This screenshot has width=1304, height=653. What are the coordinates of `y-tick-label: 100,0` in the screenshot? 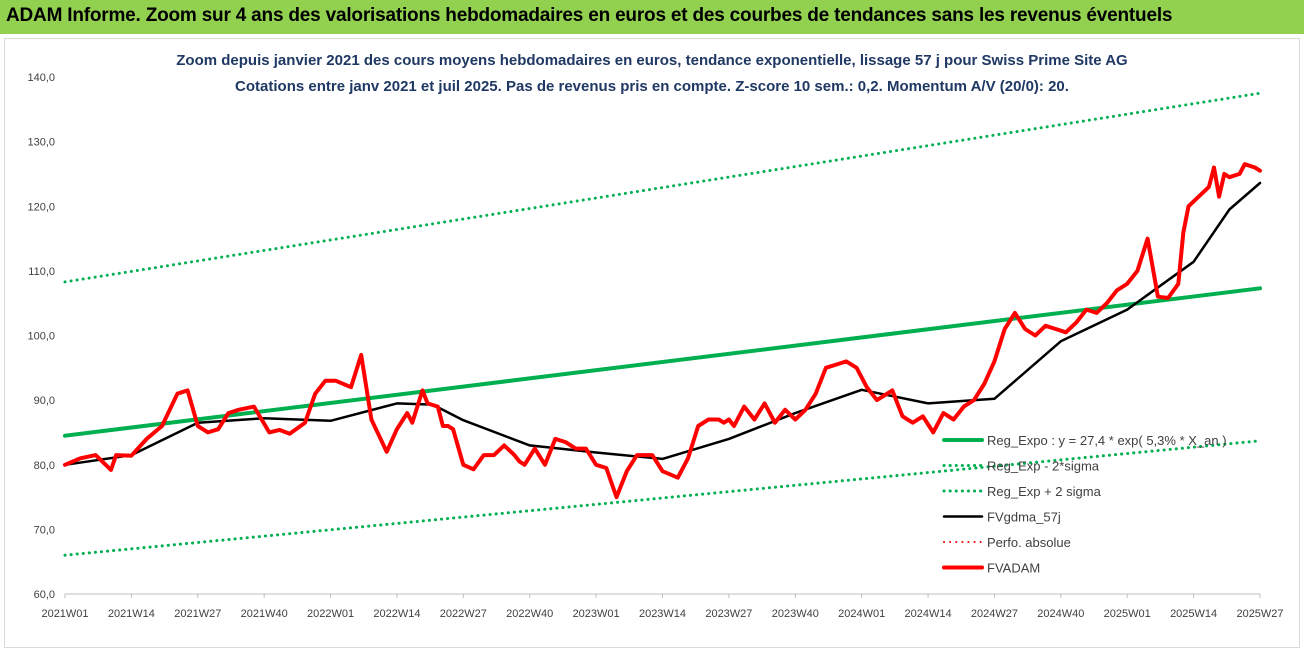 It's located at (41, 337).